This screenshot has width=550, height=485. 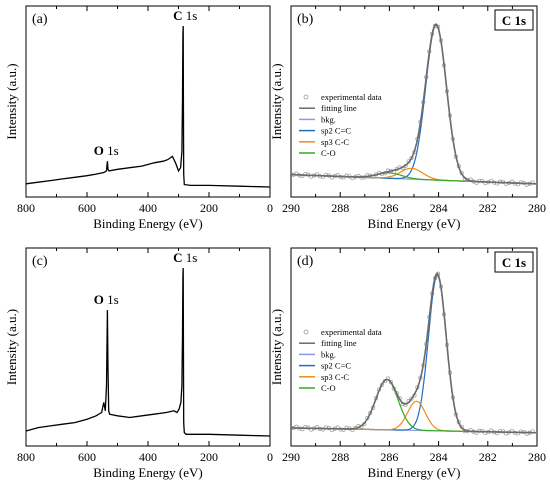 What do you see at coordinates (40, 19) in the screenshot?
I see `panel-label: (a)` at bounding box center [40, 19].